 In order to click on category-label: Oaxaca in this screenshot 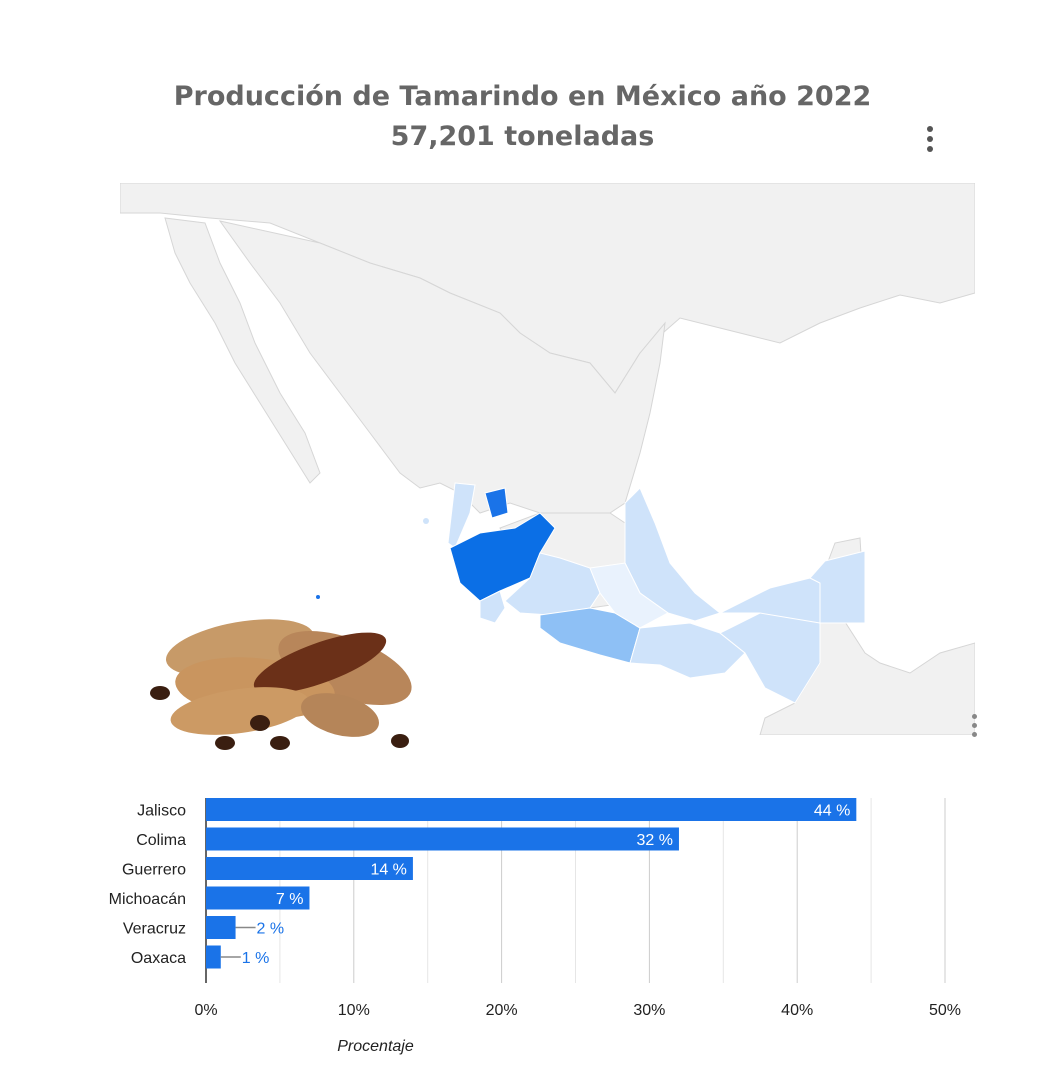, I will do `click(158, 958)`.